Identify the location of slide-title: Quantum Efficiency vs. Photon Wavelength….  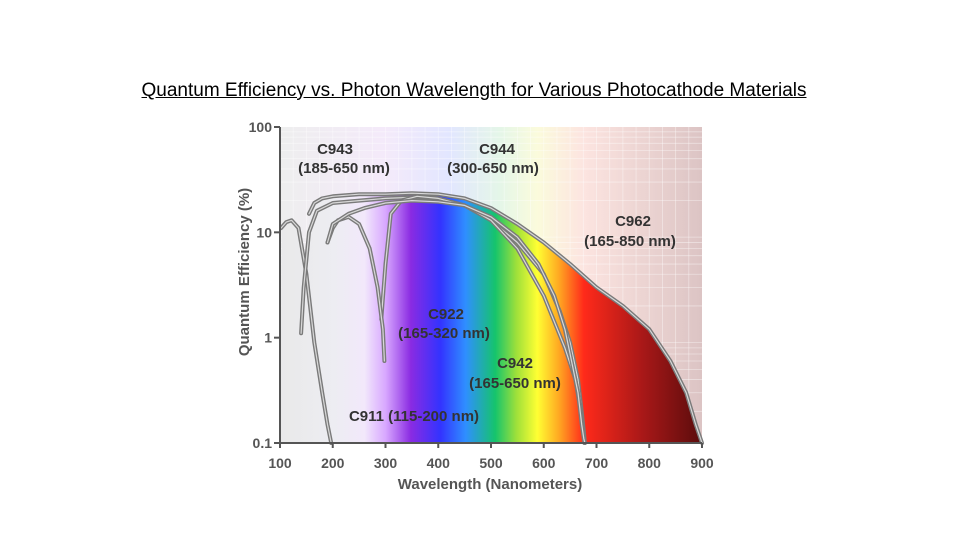
(474, 90).